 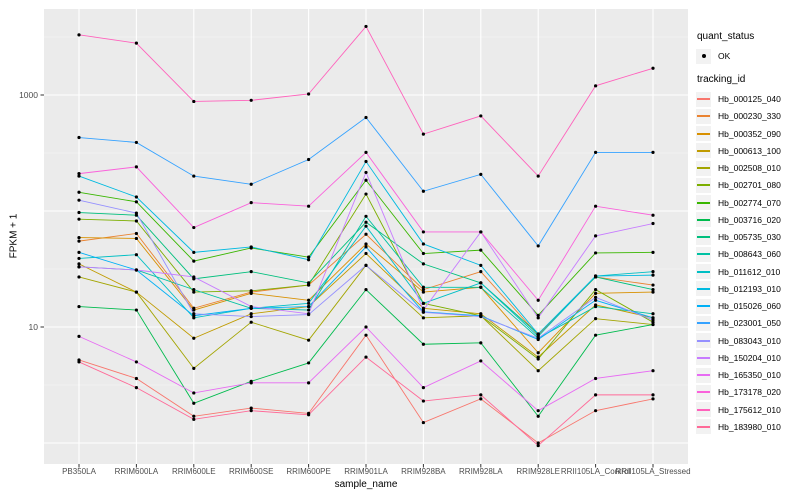 I want to click on x-axis-title: sample_name, so click(x=366, y=484).